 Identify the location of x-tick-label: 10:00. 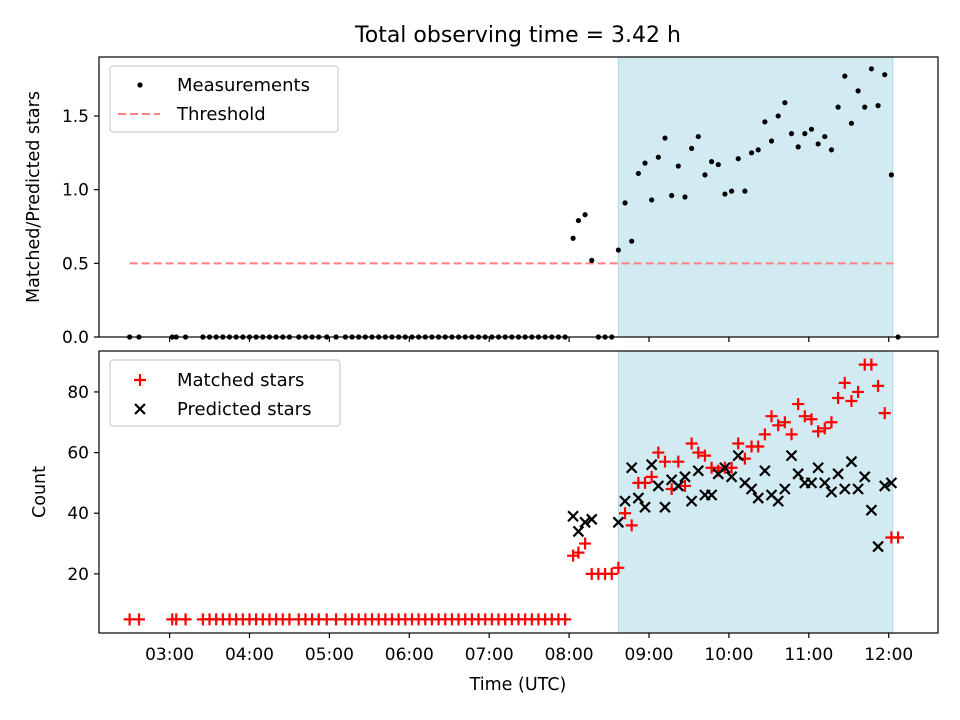
(728, 655).